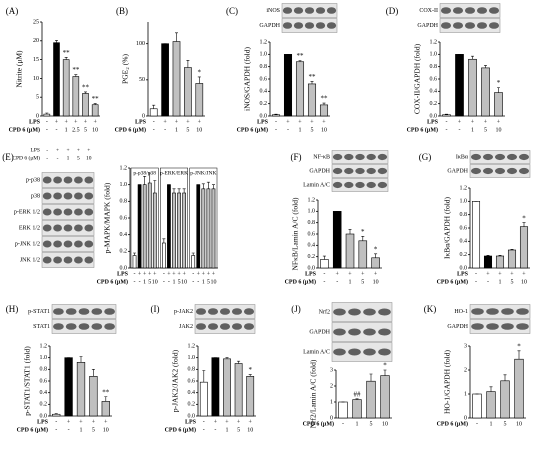 This screenshot has height=451, width=550. Describe the element at coordinates (78, 150) in the screenshot. I see `blot-header-value: +` at that location.